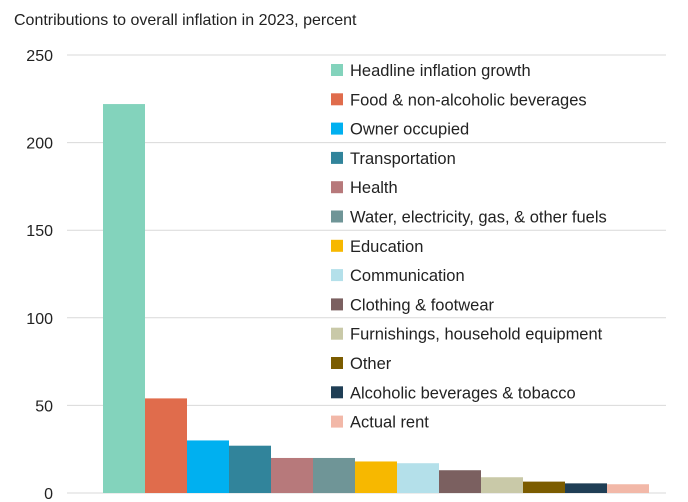  Describe the element at coordinates (468, 100) in the screenshot. I see `legend-label: Food & non-alcoholic beverages` at that location.